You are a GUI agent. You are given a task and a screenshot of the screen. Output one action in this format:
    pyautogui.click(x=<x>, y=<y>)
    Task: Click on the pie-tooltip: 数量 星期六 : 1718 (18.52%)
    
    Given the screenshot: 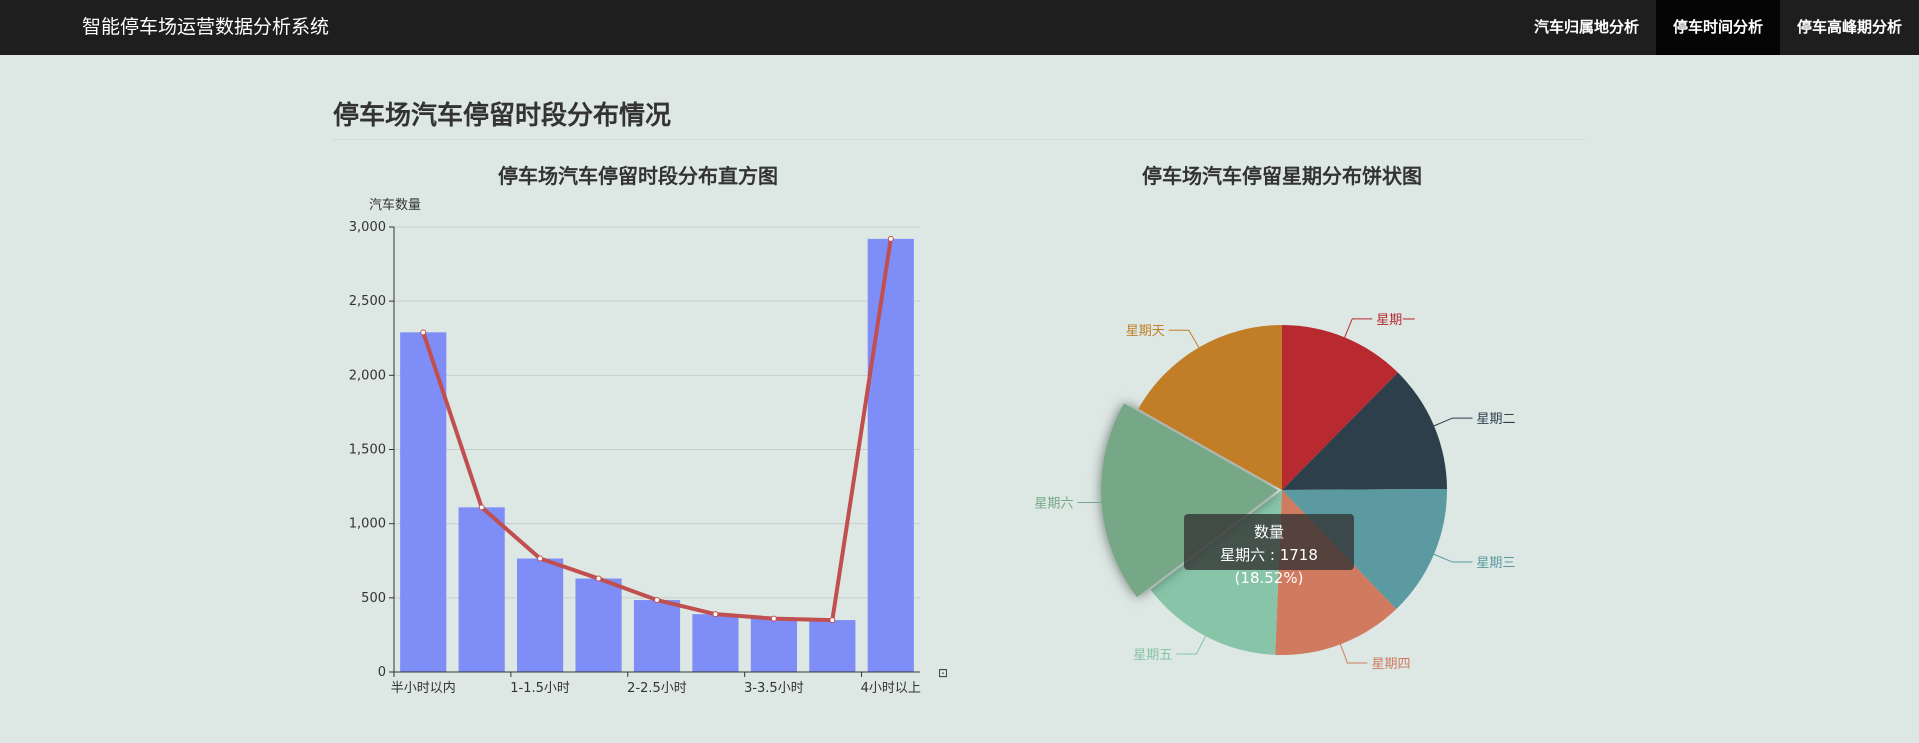 What is the action you would take?
    pyautogui.click(x=1269, y=550)
    